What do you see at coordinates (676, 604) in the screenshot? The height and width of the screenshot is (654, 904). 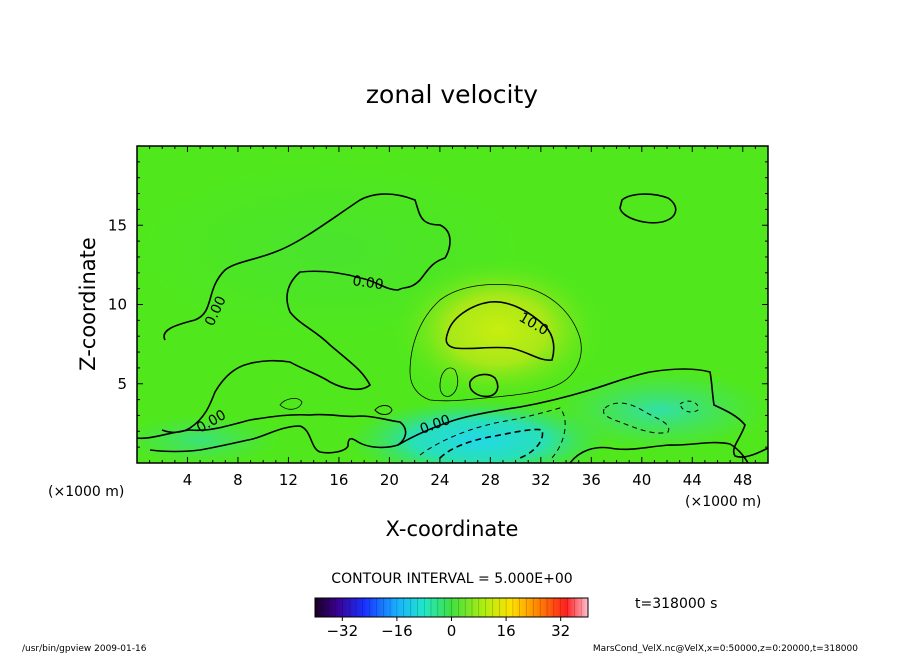 I see `time-label: t=318000 s` at bounding box center [676, 604].